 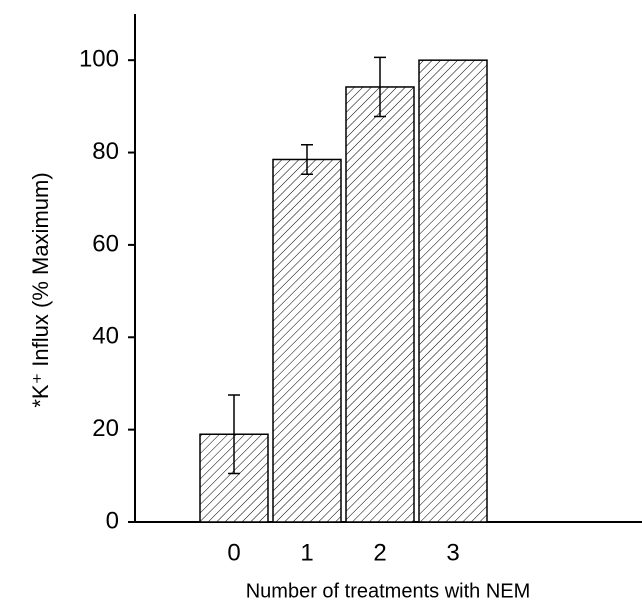 What do you see at coordinates (40, 289) in the screenshot?
I see `y-axis-label: *K⁺ Influx (% Maximum)` at bounding box center [40, 289].